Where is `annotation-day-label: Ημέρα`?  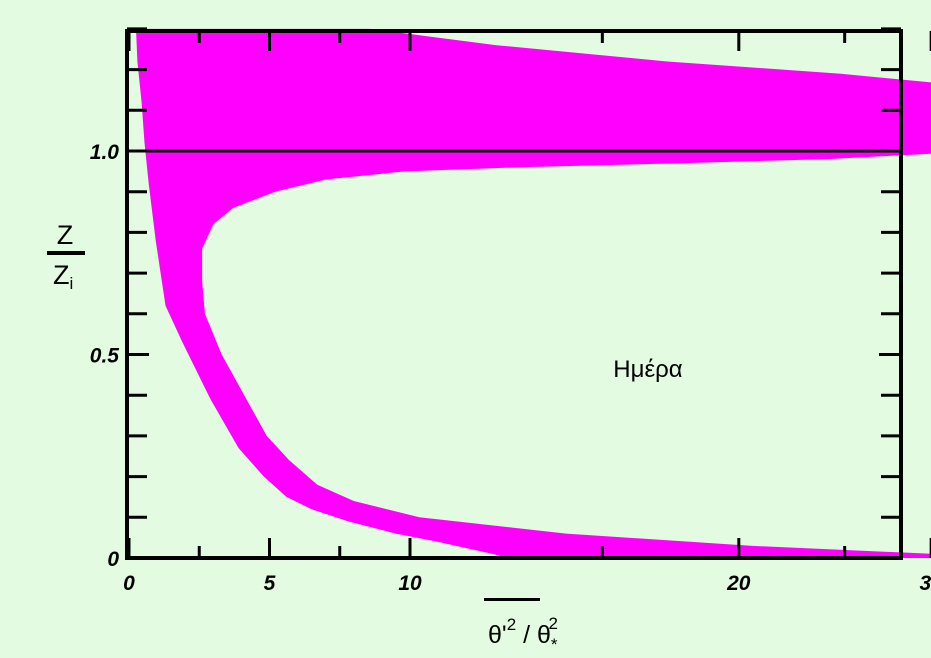 annotation-day-label: Ημέρα is located at coordinates (648, 369).